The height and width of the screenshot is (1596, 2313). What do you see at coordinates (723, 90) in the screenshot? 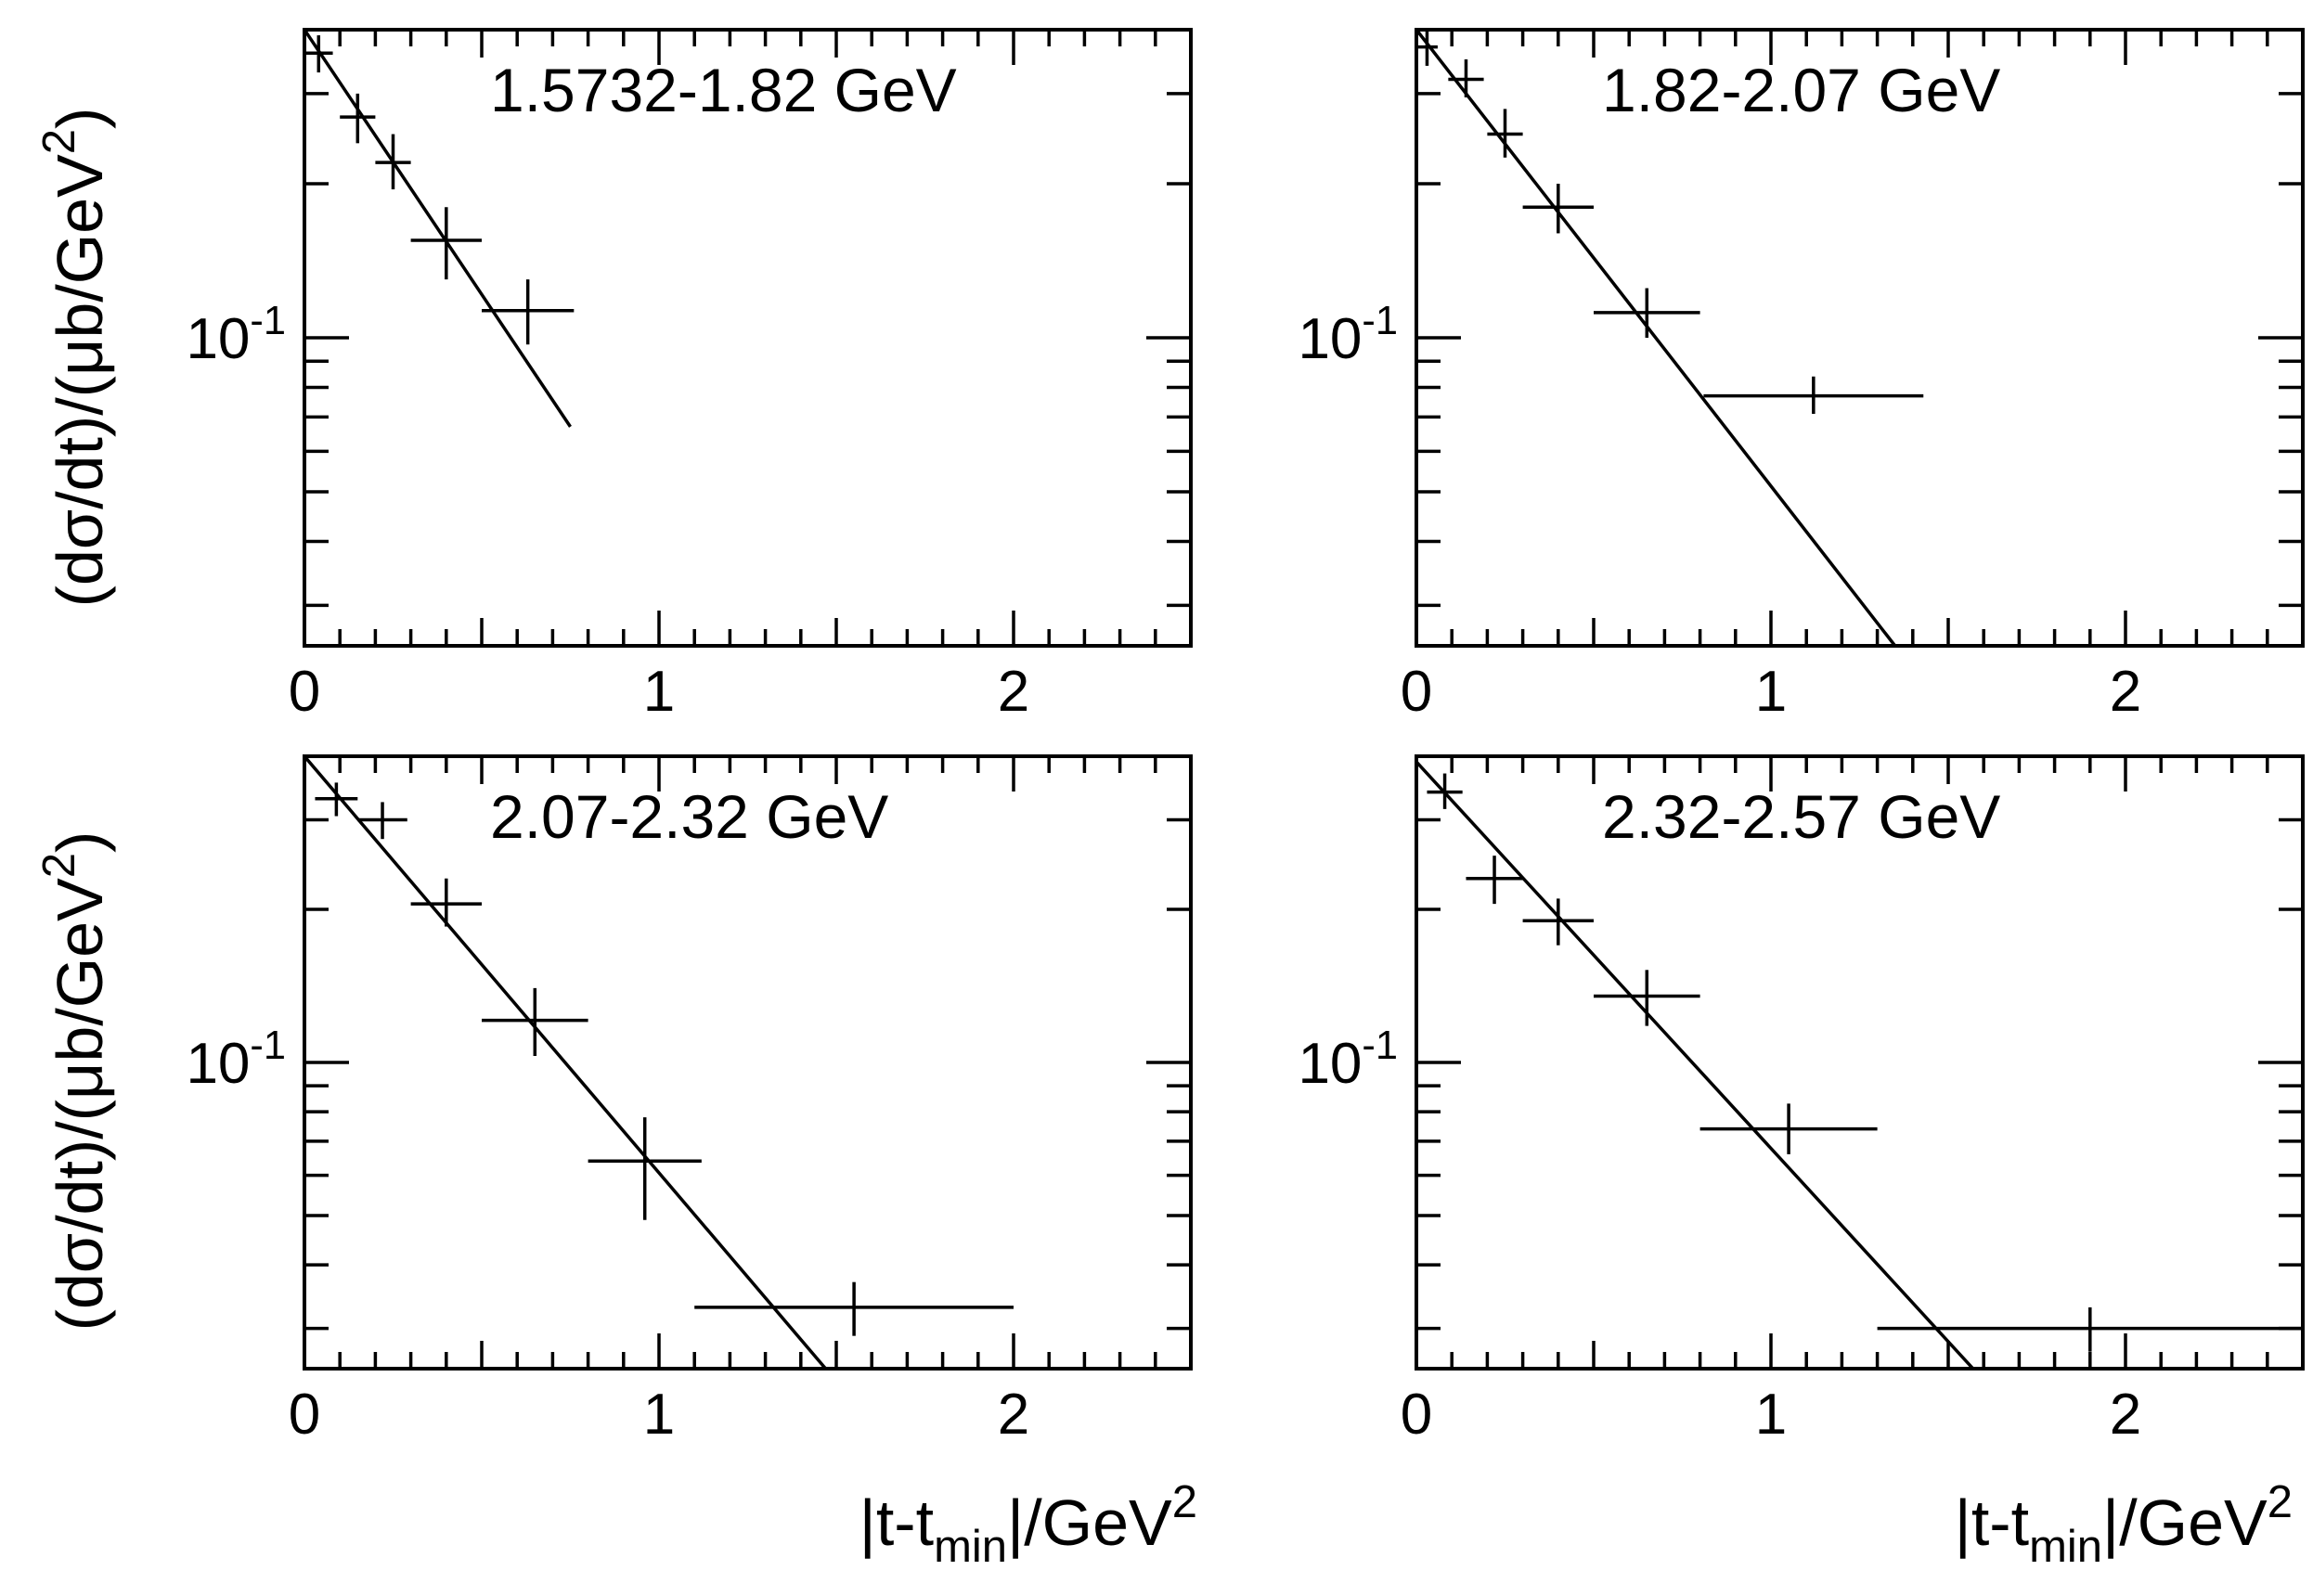
I see `panel-energy-label: 1.5732-1.82 GeV` at bounding box center [723, 90].